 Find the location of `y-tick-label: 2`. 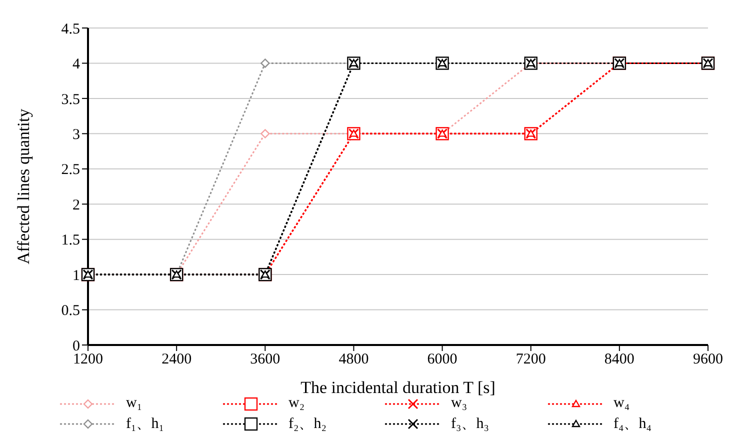

y-tick-label: 2 is located at coordinates (76, 205).